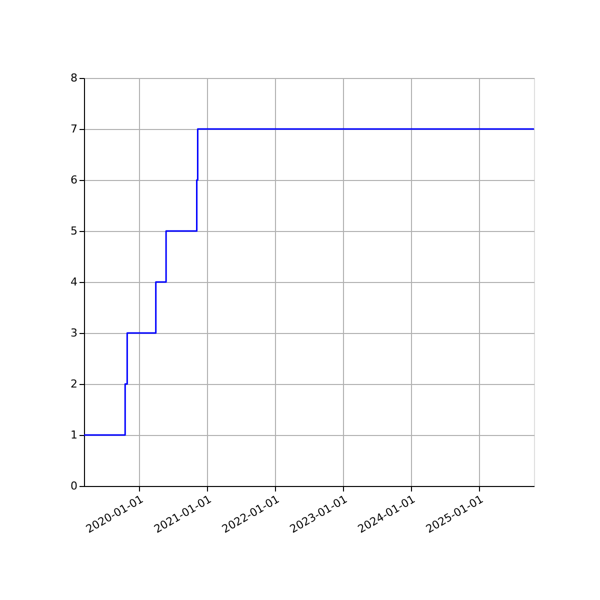  What do you see at coordinates (74, 180) in the screenshot?
I see `y-tick-label: 6` at bounding box center [74, 180].